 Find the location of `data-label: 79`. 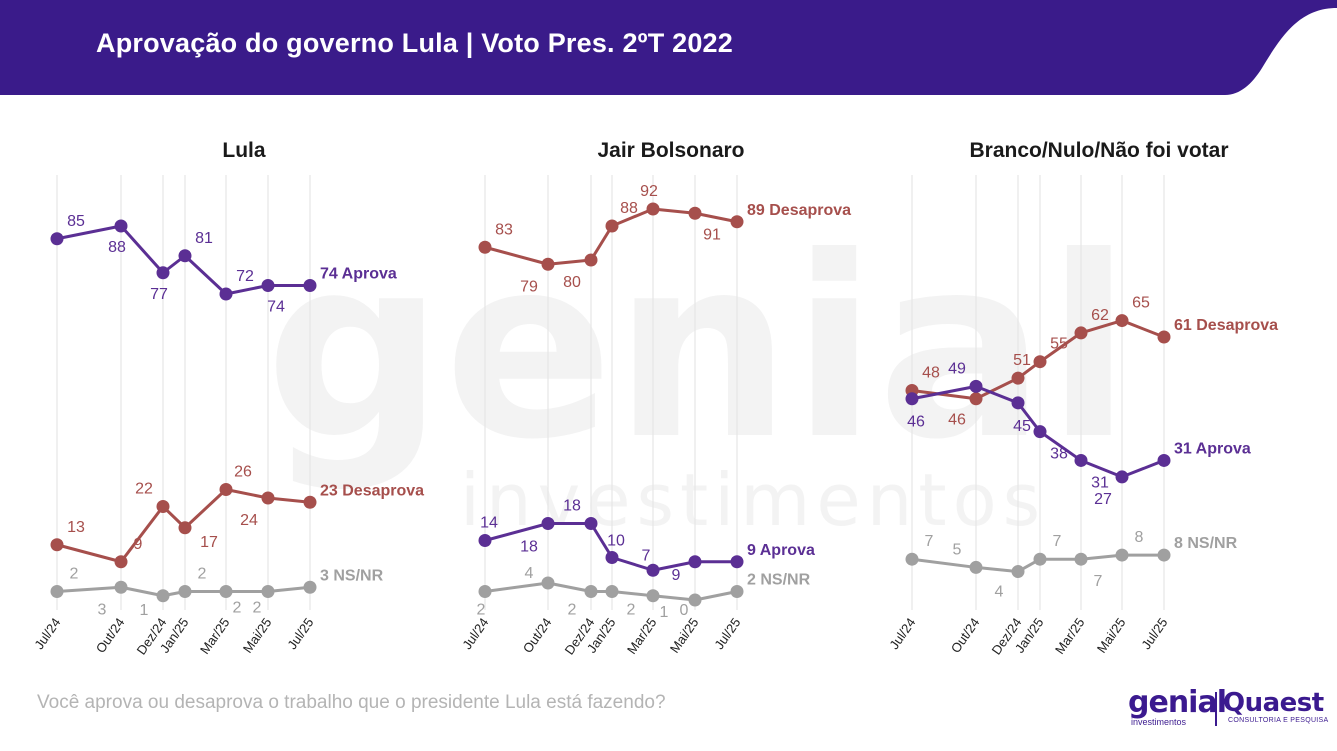

data-label: 79 is located at coordinates (529, 286).